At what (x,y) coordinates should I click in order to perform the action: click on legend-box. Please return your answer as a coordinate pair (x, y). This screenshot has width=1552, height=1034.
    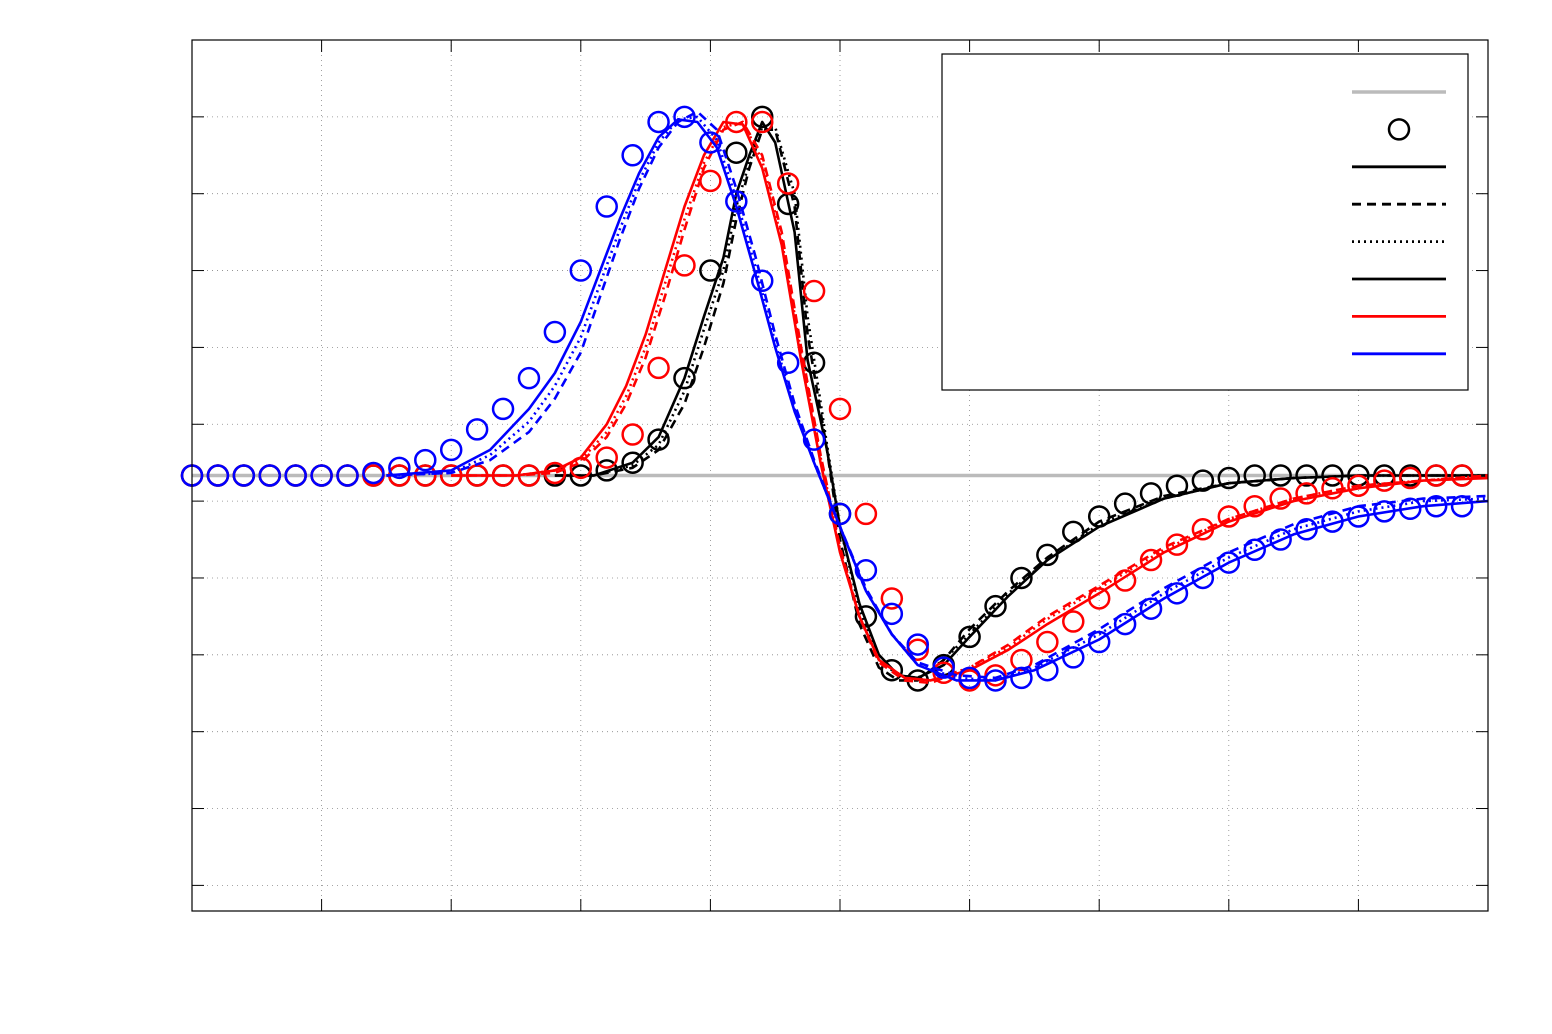
    Looking at the image, I should click on (1205, 222).